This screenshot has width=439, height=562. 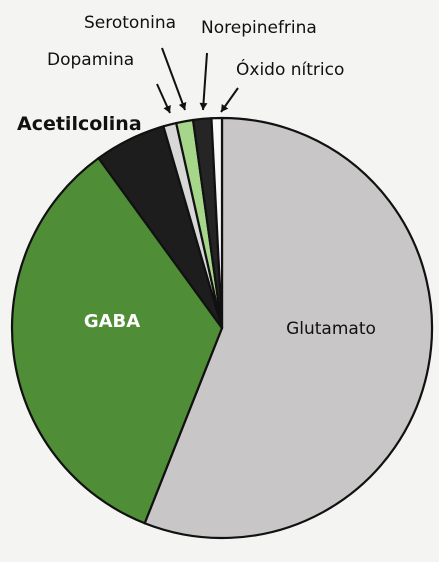 What do you see at coordinates (173, 79) in the screenshot?
I see `leader-line-serotonina` at bounding box center [173, 79].